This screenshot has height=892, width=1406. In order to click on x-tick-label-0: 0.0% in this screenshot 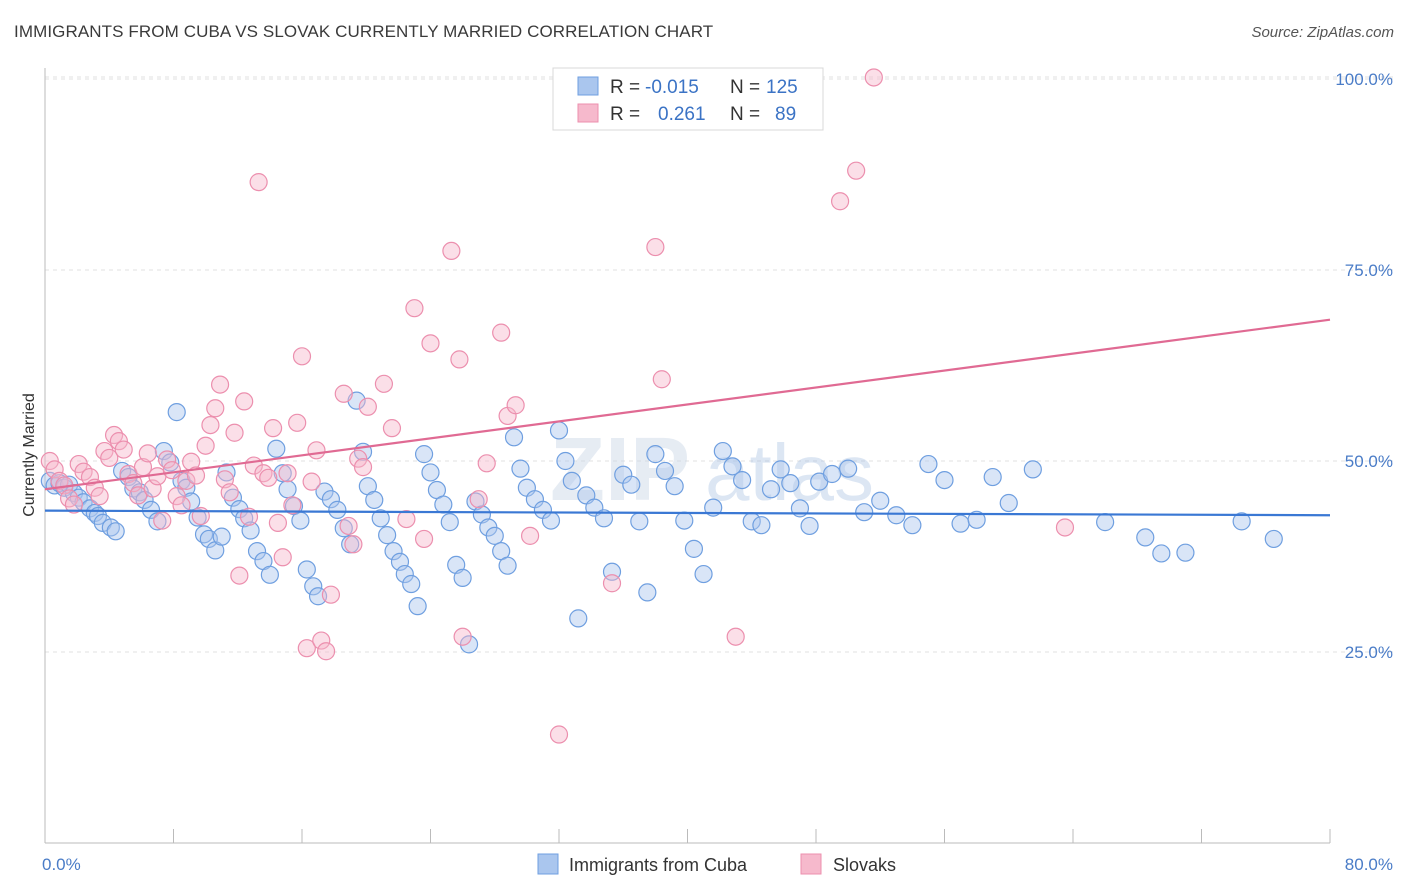, I will do `click(61, 864)`.